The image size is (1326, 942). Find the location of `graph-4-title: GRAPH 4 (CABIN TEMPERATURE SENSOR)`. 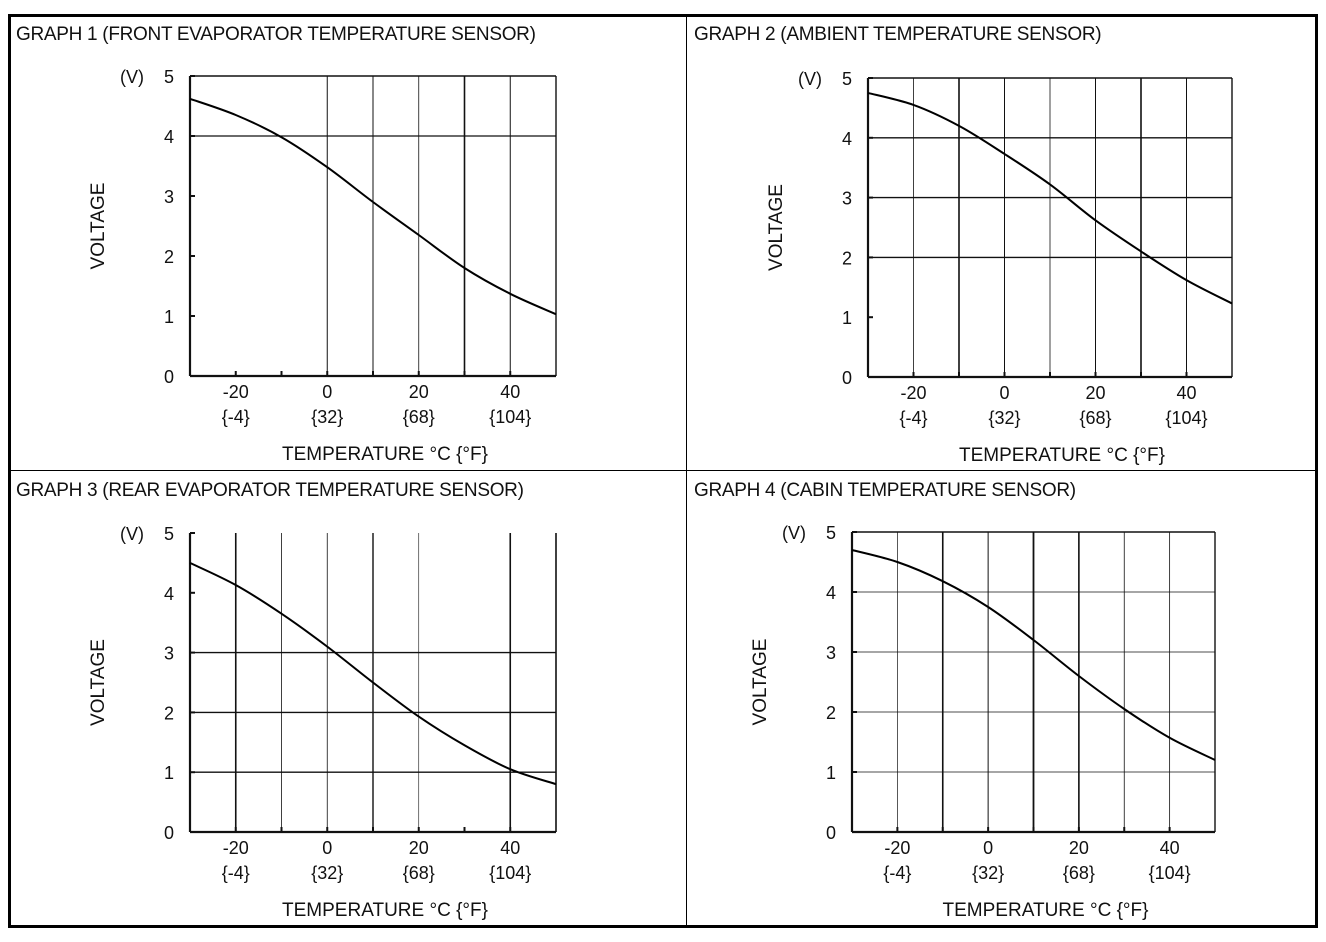

graph-4-title: GRAPH 4 (CABIN TEMPERATURE SENSOR) is located at coordinates (885, 490).